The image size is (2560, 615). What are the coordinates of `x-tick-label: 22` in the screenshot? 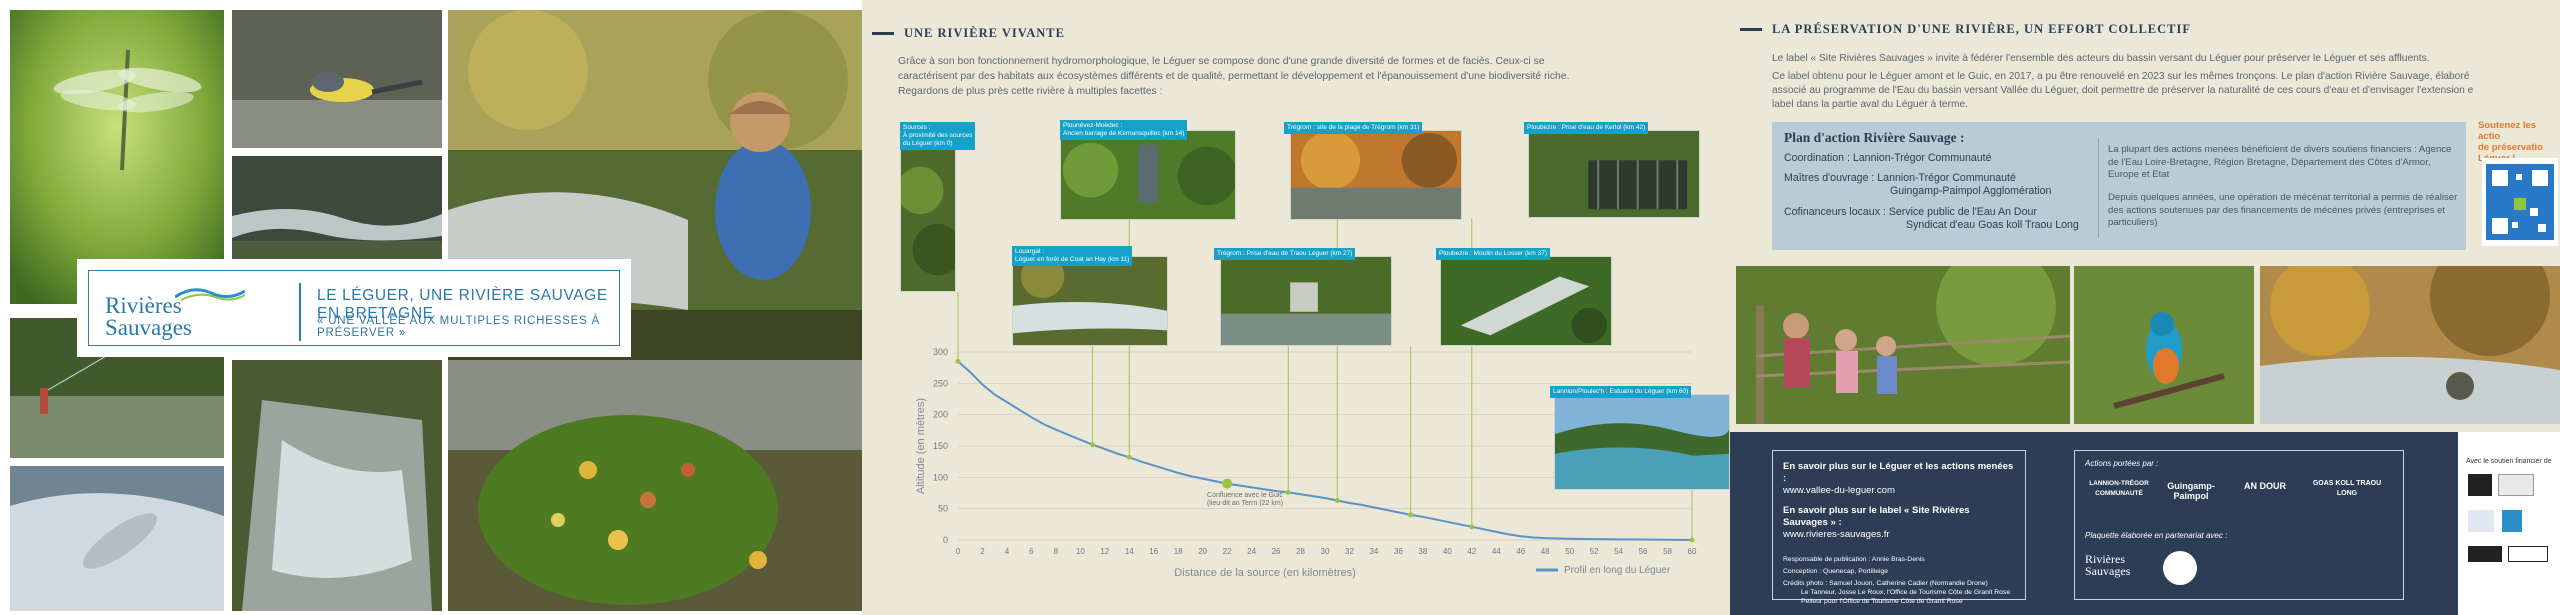 It's located at (1227, 551).